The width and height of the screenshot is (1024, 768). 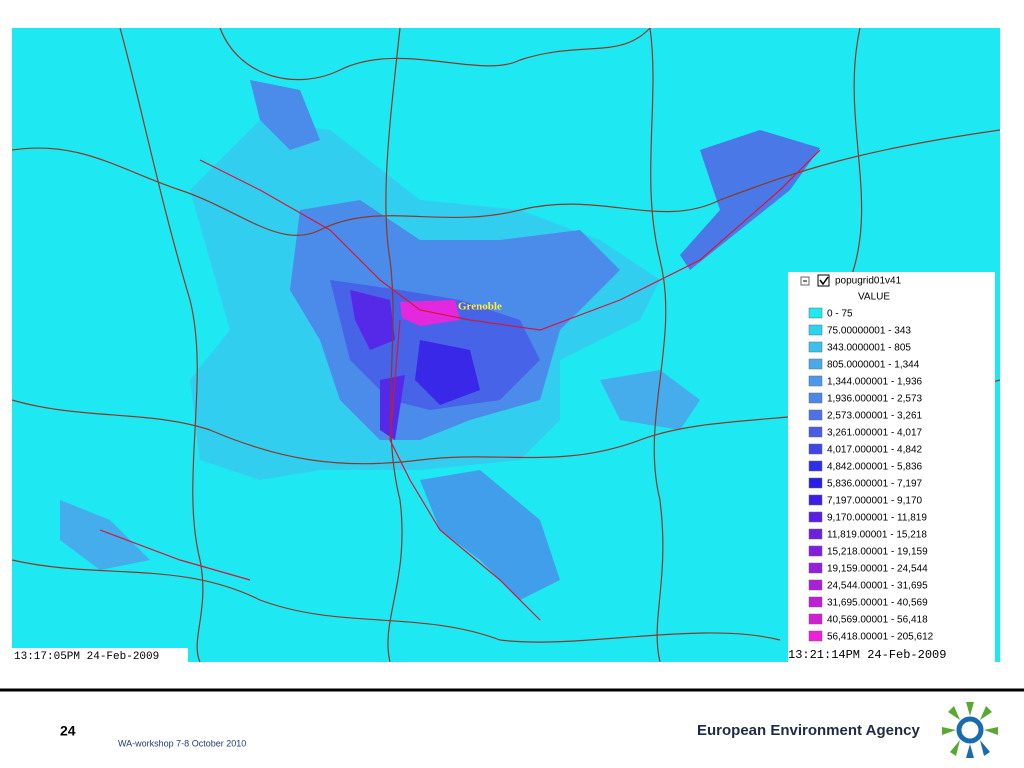 What do you see at coordinates (868, 281) in the screenshot?
I see `legend-layer: popugrid01v41` at bounding box center [868, 281].